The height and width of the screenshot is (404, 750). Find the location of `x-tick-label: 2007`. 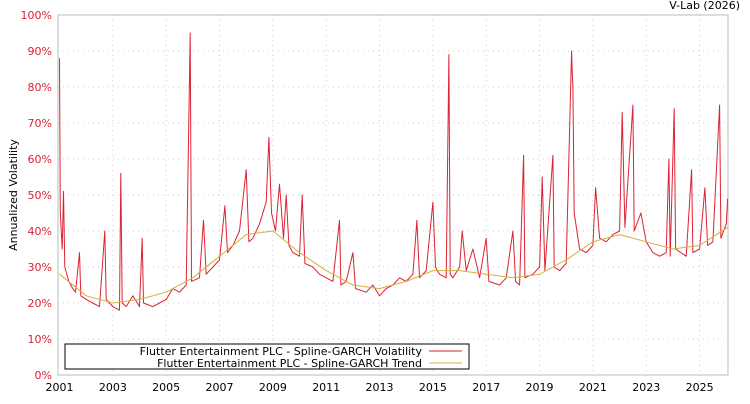

x-tick-label: 2007 is located at coordinates (220, 387).